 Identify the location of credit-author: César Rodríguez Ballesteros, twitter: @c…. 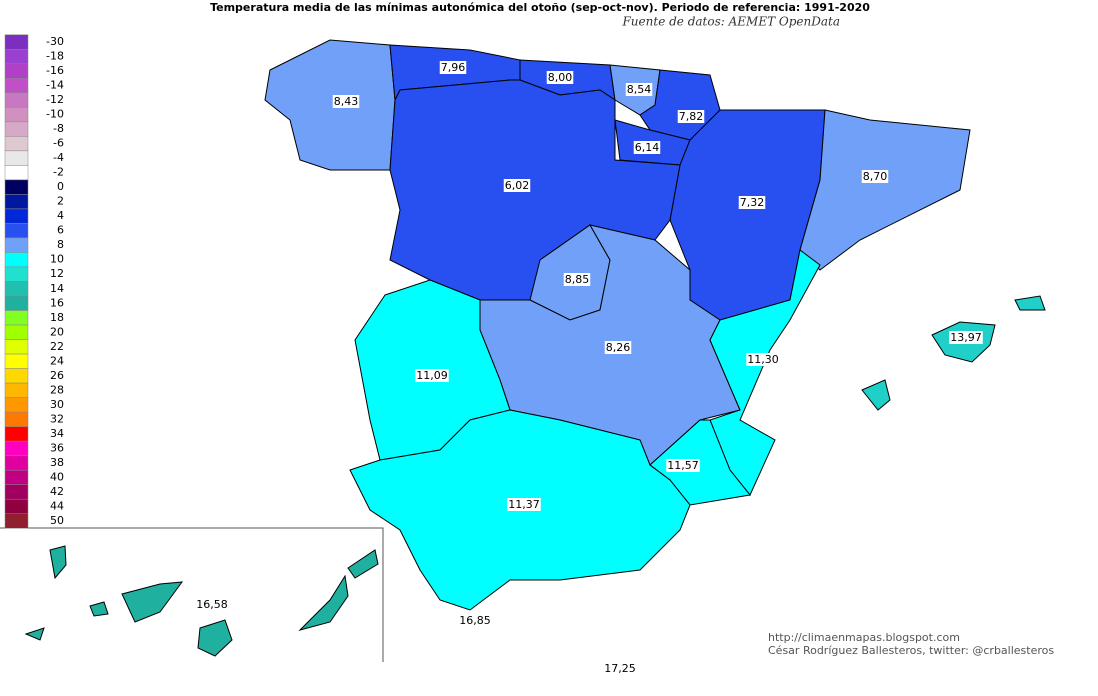
(911, 650).